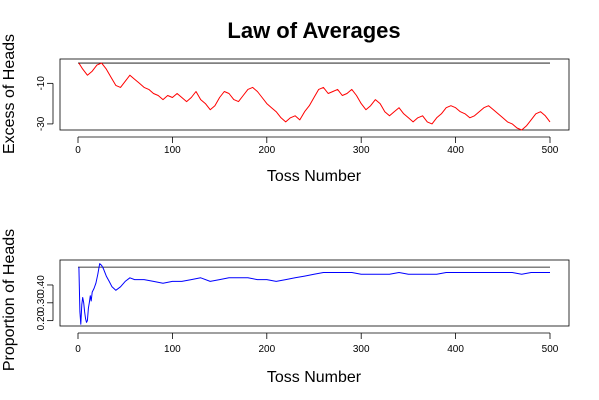 This screenshot has width=599, height=400. I want to click on proportion-x-tick-label: 0, so click(78, 349).